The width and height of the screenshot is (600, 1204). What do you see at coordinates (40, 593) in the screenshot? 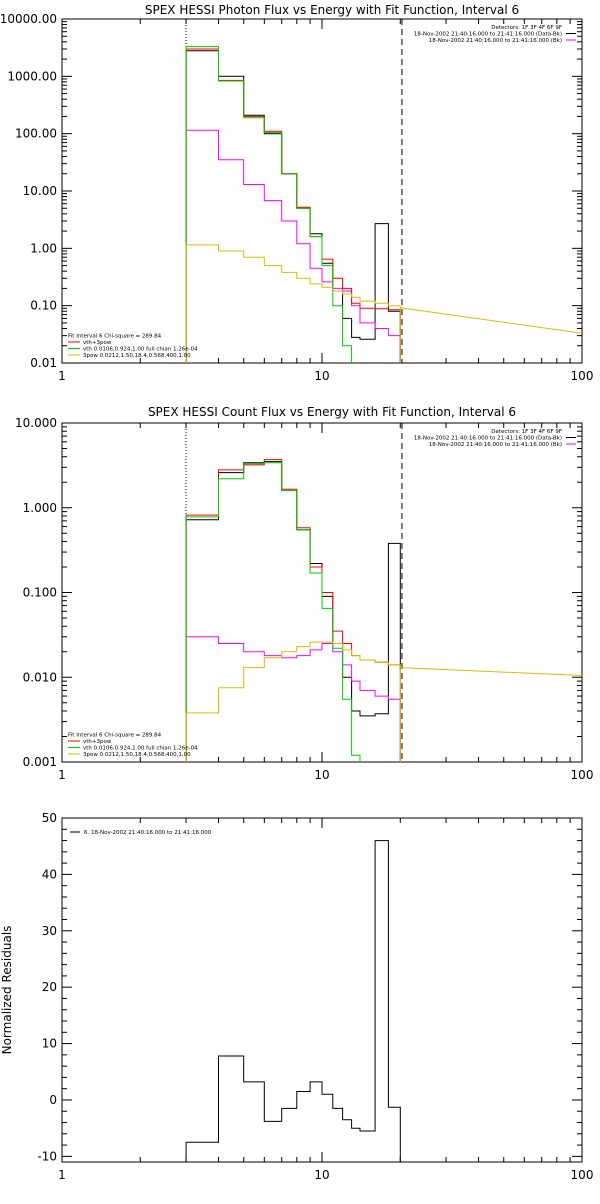
I see `y-tick-label: 0.100` at bounding box center [40, 593].